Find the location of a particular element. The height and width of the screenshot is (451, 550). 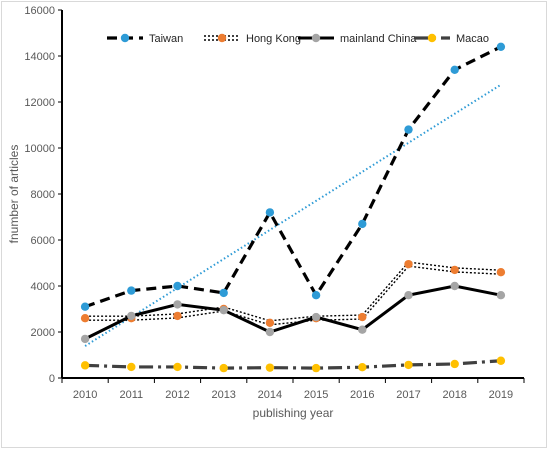

x-tick-label: 2012 is located at coordinates (177, 395).